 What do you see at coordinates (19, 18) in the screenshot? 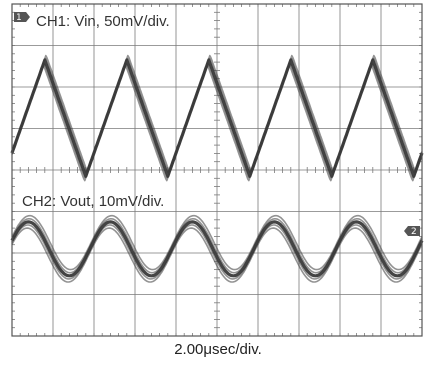
I see `ch1-marker-text: 1` at bounding box center [19, 18].